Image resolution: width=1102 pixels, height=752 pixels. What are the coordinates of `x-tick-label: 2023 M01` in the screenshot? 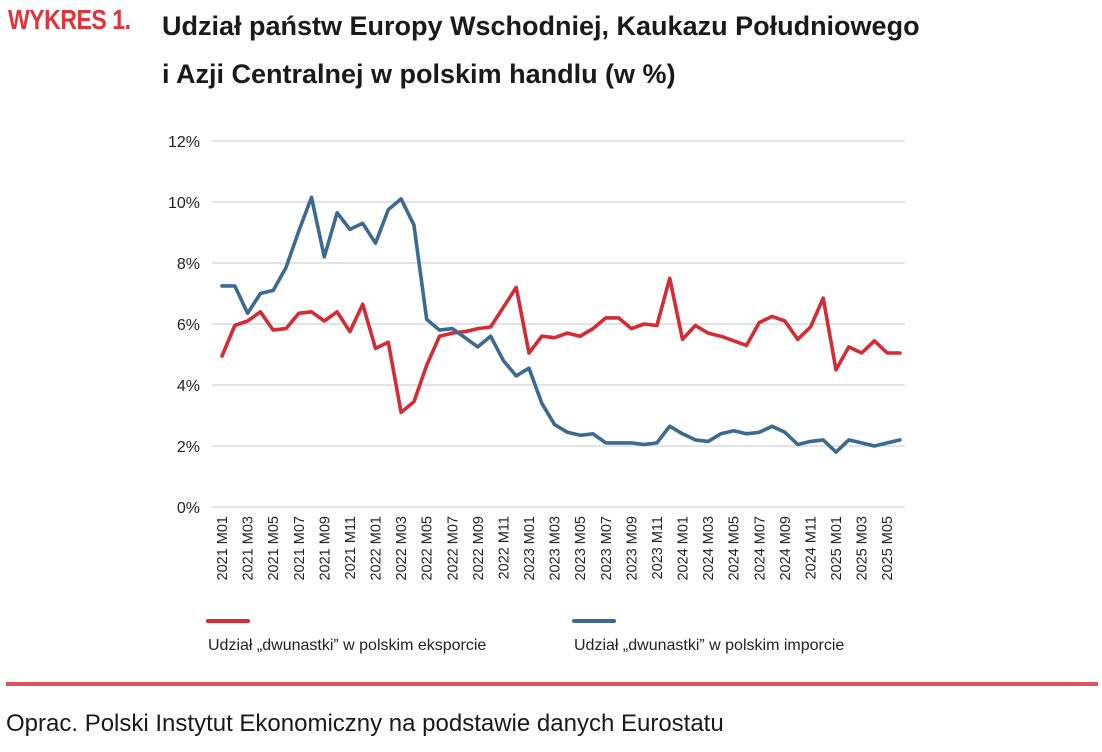 It's located at (530, 548).